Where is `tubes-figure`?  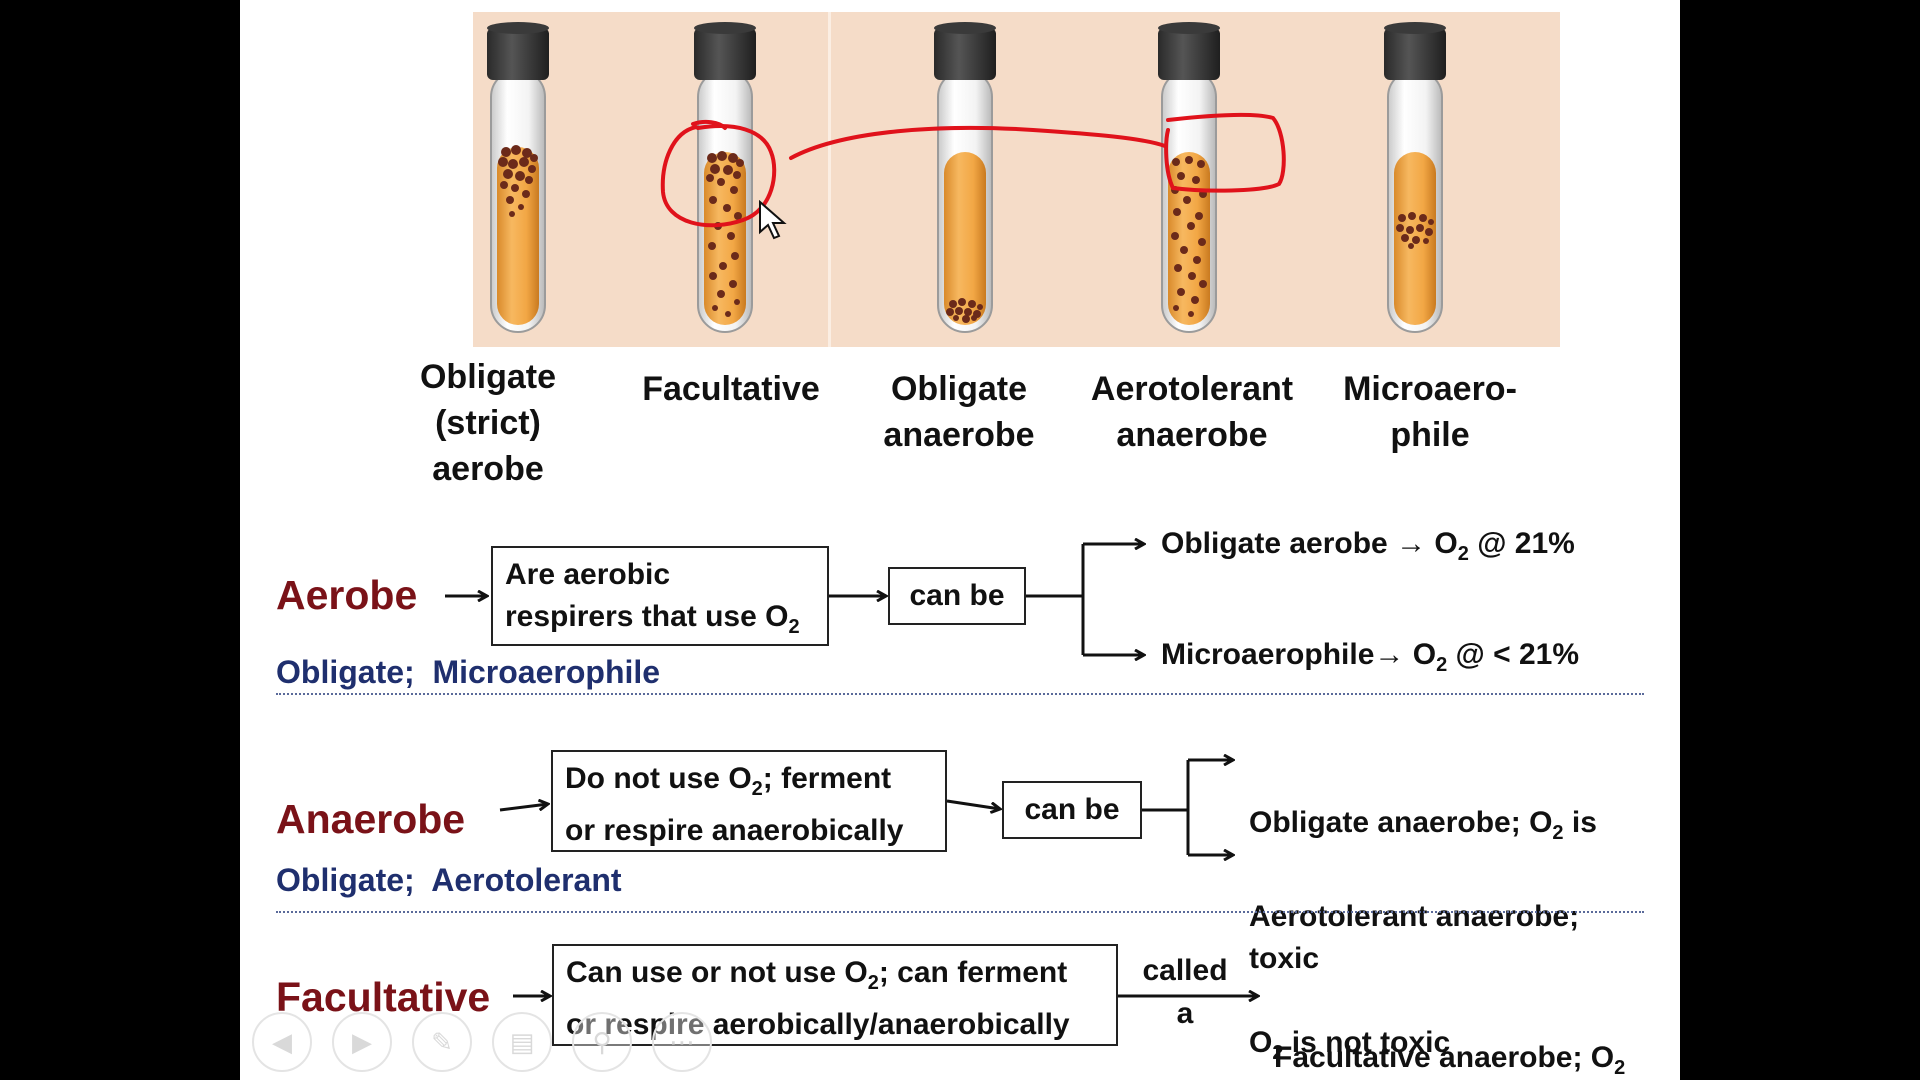
tubes-figure is located at coordinates (966, 177).